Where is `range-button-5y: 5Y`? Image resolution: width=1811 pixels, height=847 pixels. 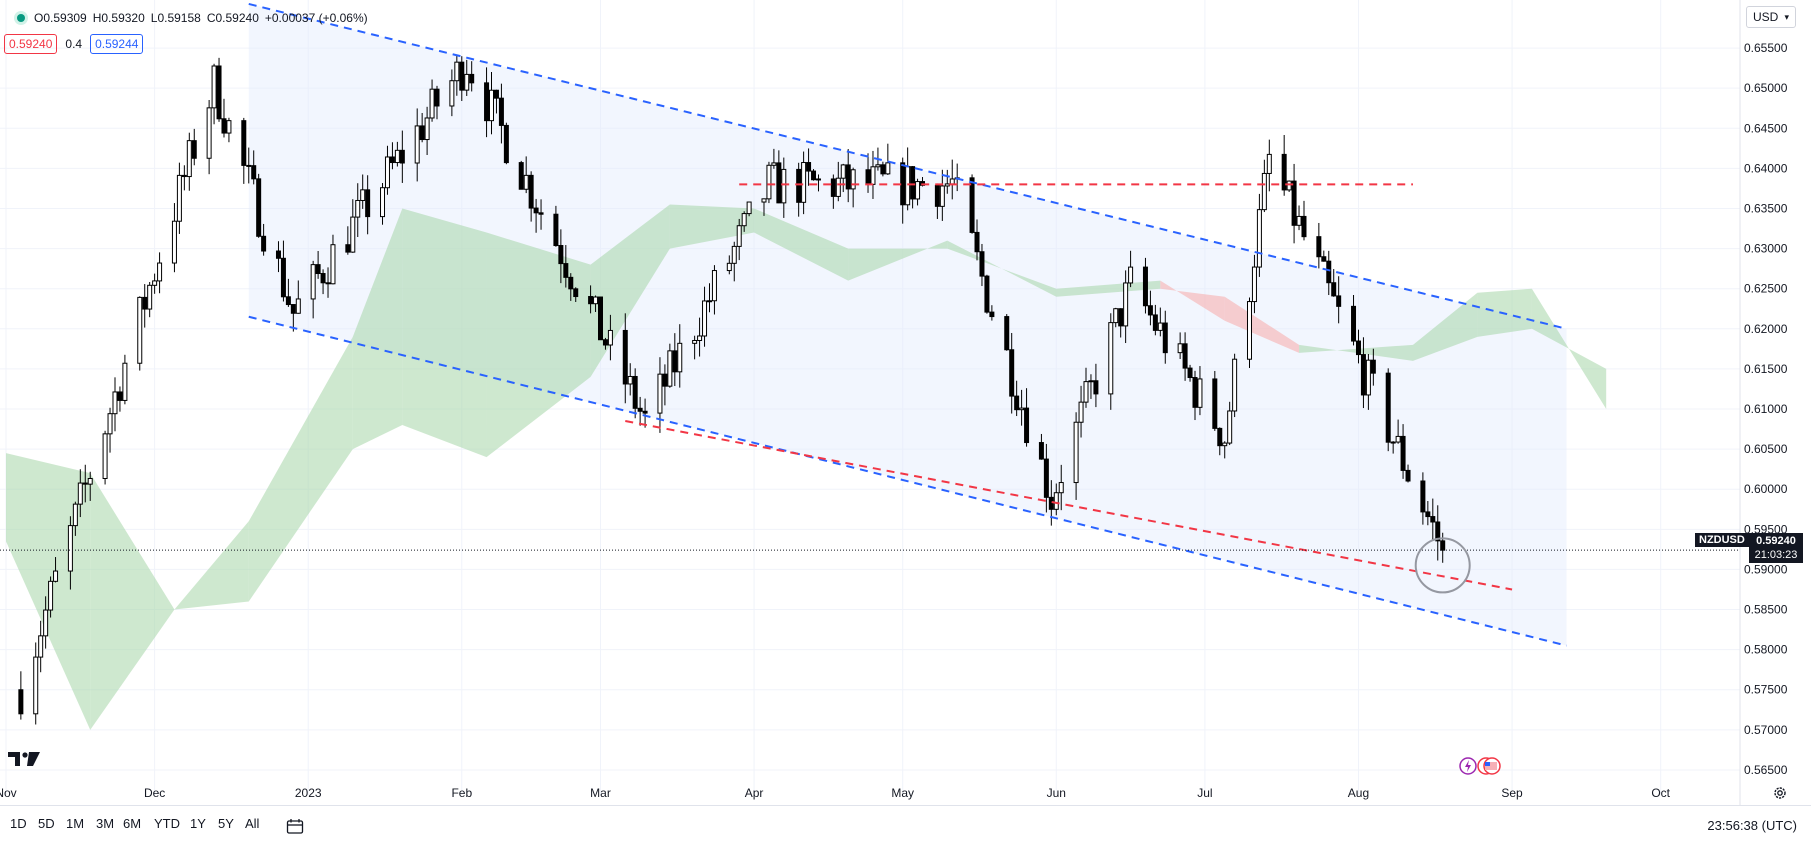 range-button-5y: 5Y is located at coordinates (226, 823).